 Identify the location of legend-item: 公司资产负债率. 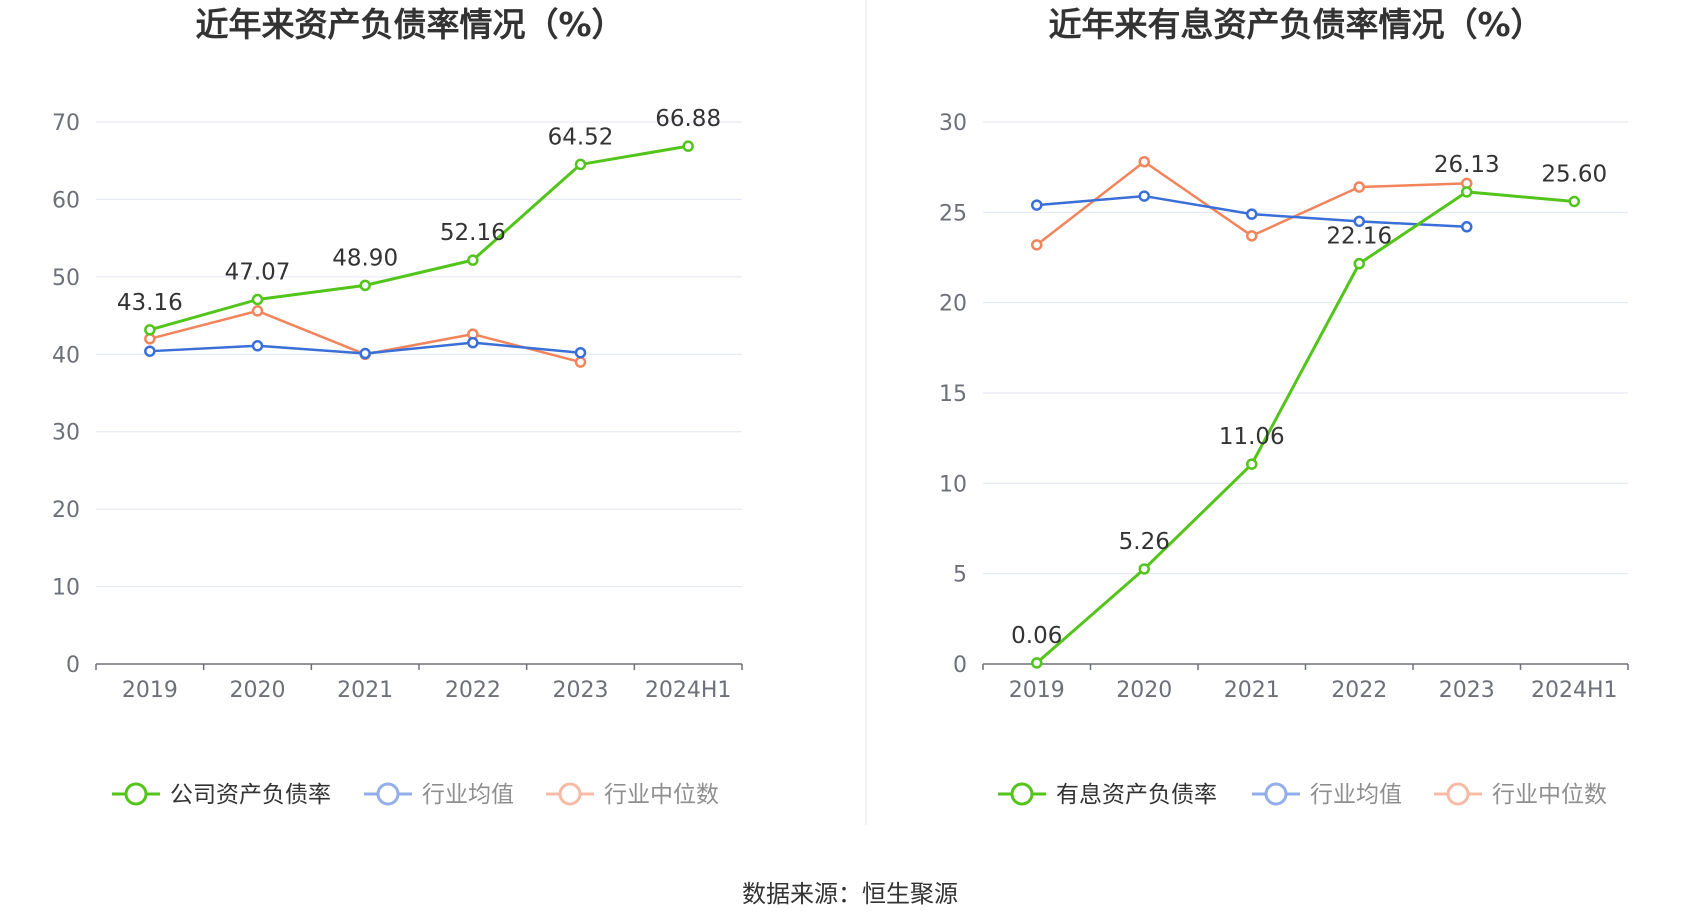
(221, 795).